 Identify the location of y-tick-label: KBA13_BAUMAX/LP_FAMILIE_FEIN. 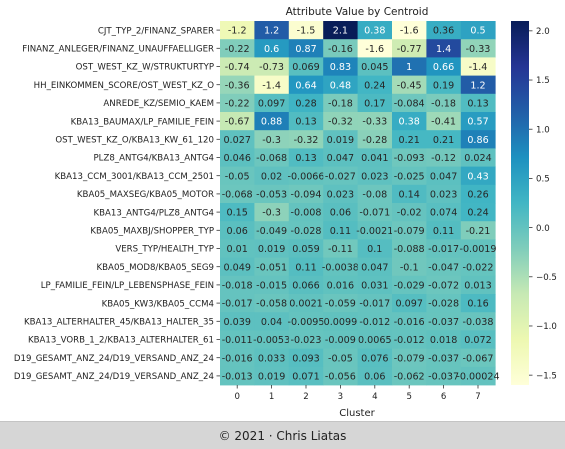
(142, 122).